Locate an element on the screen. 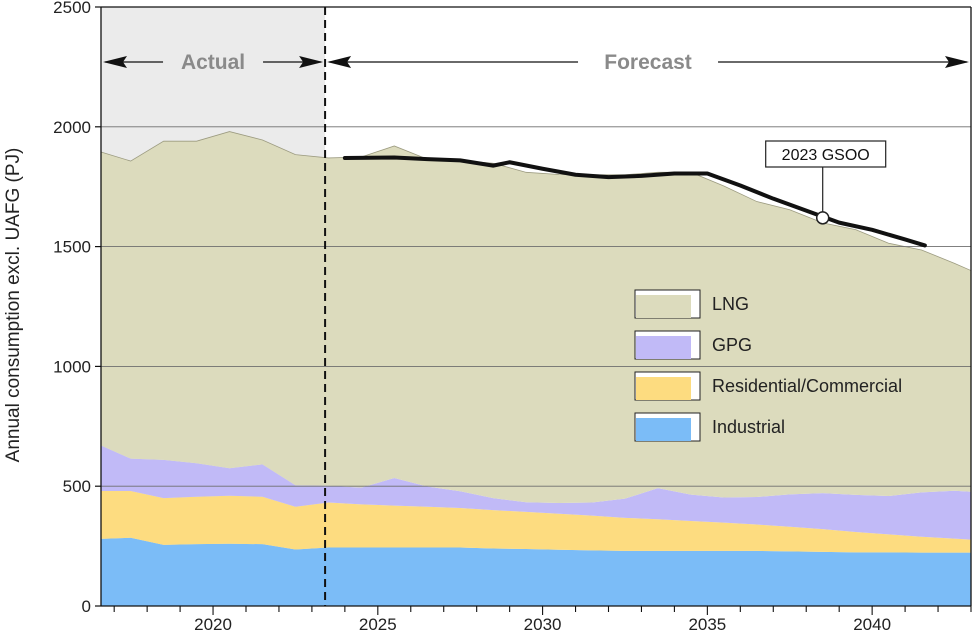  gsoo-line-layer: 2023 GSOO is located at coordinates (634, 194).